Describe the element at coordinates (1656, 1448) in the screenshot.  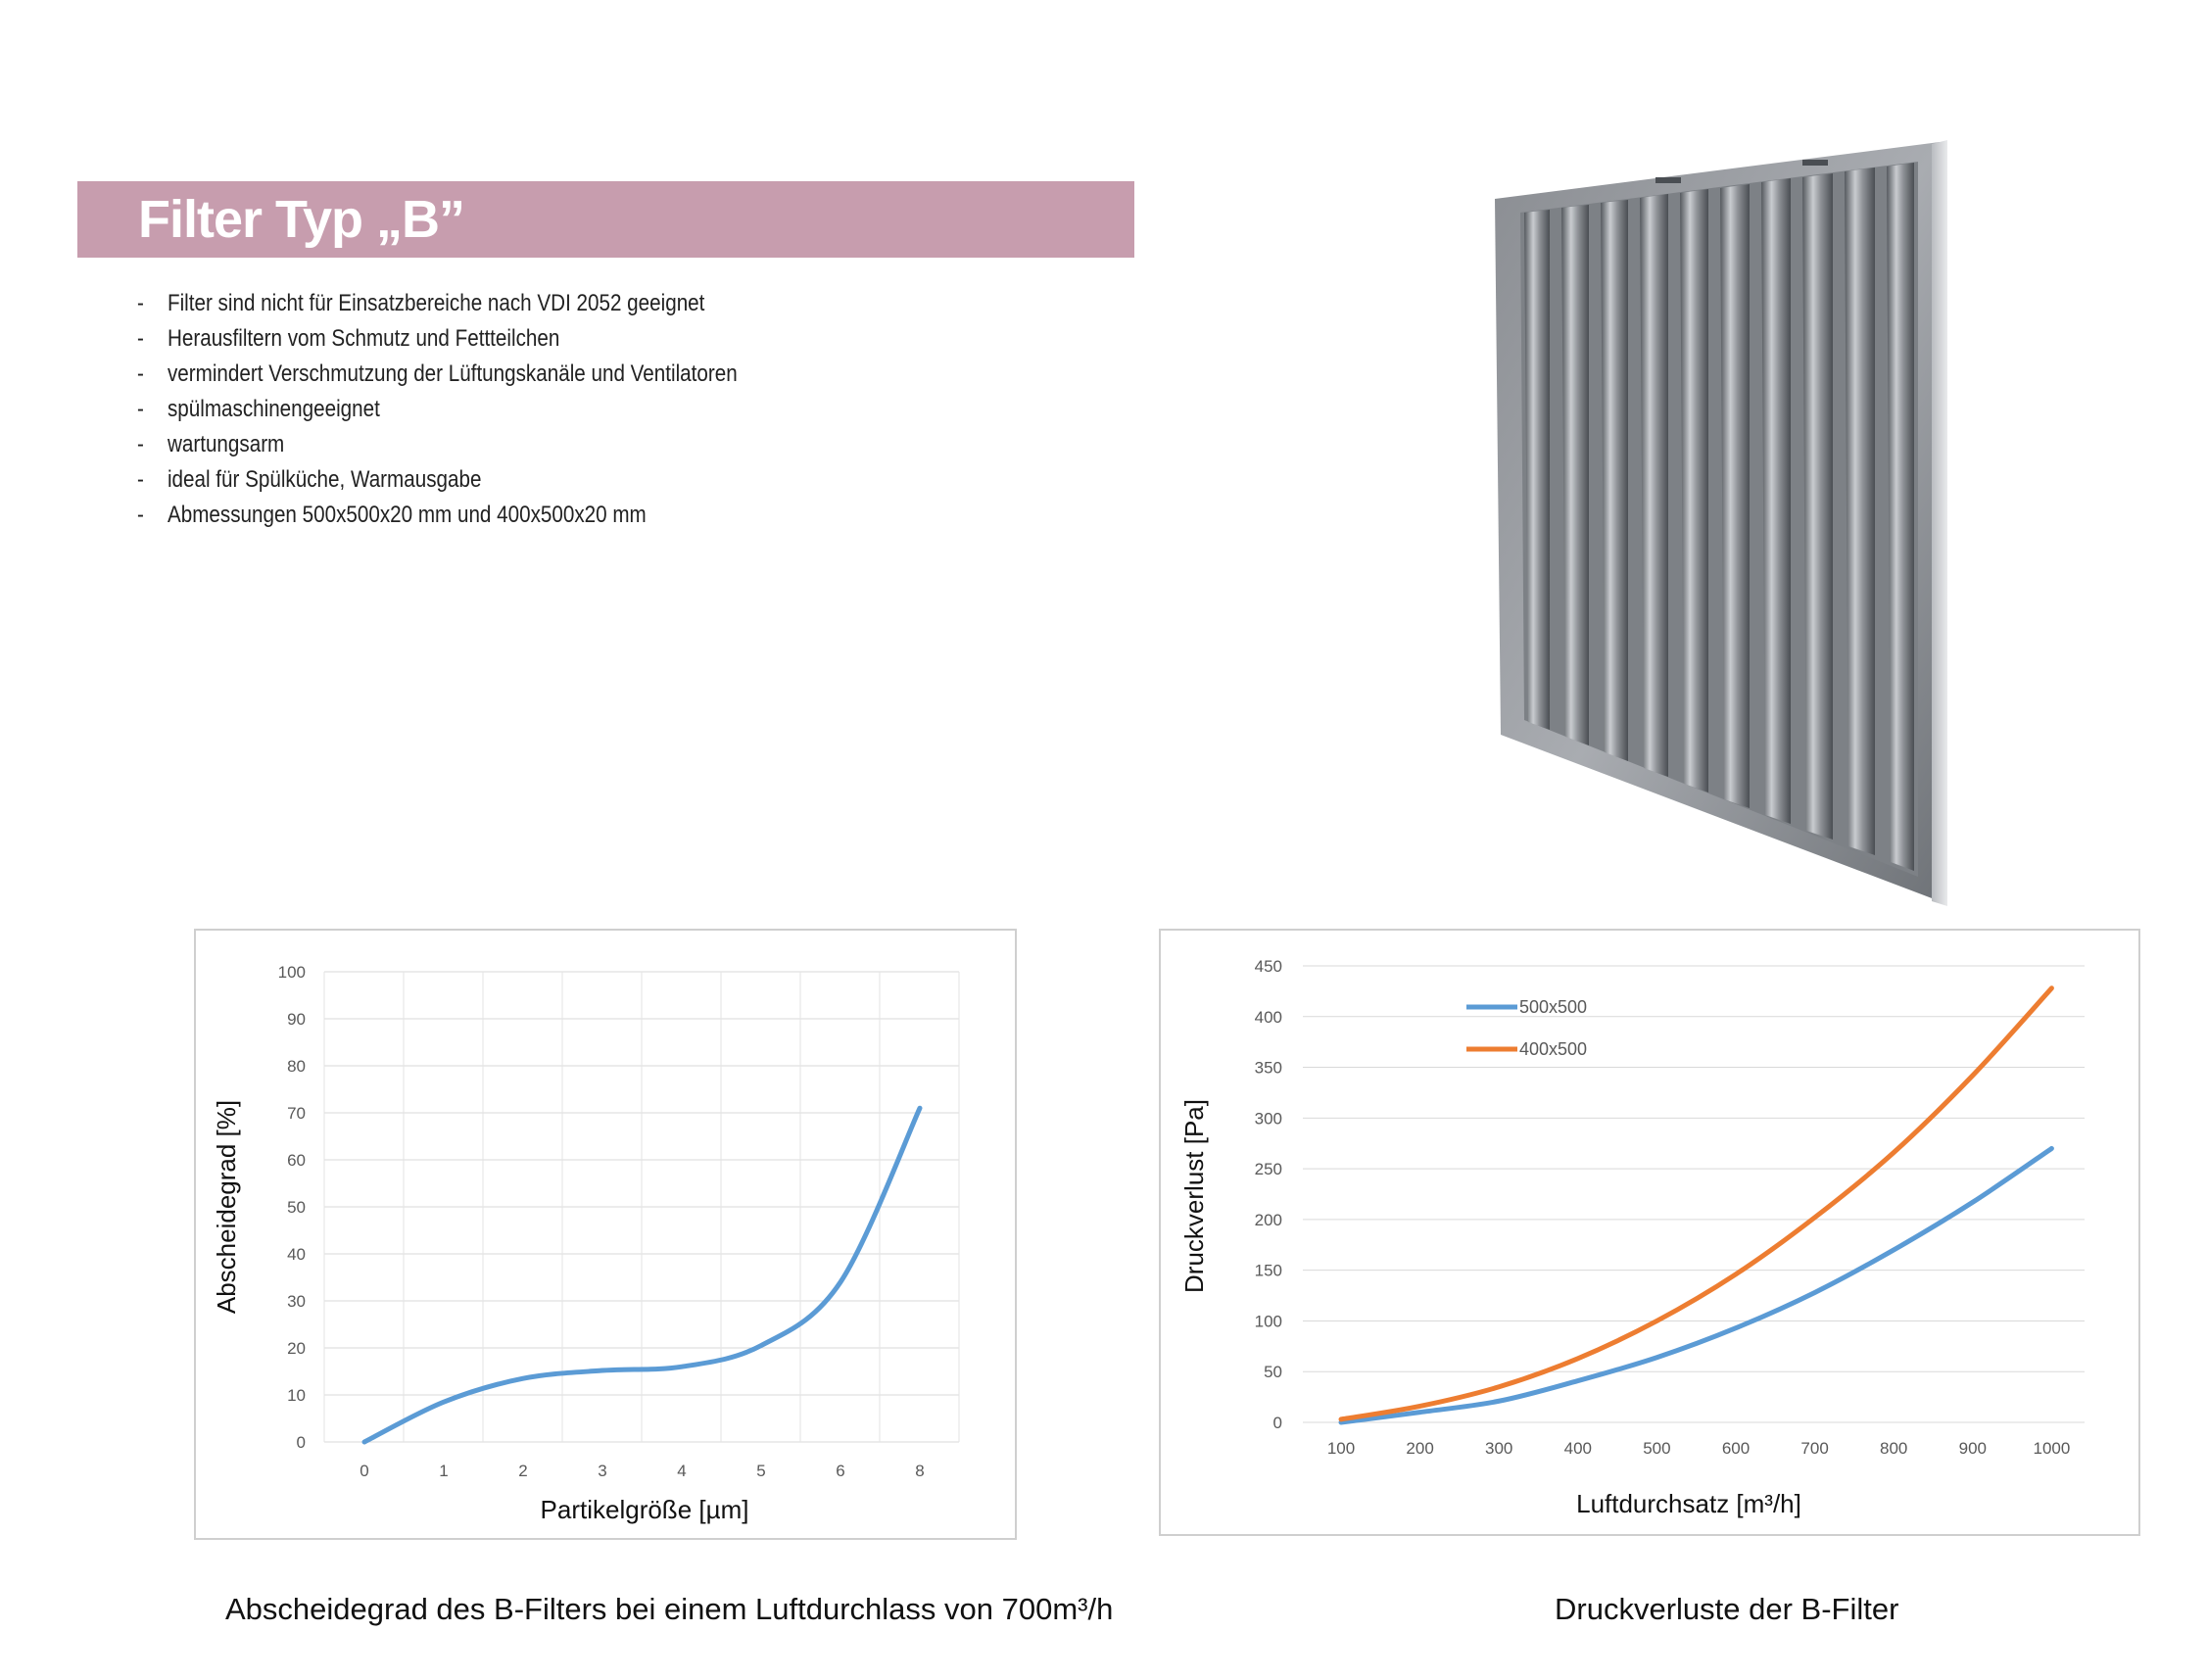
I see `x-tick-label: 500` at that location.